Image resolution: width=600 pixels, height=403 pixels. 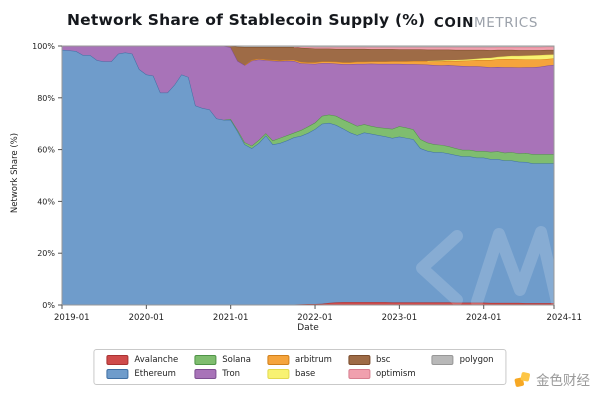 I want to click on legend-swatch-solana, so click(x=205, y=360).